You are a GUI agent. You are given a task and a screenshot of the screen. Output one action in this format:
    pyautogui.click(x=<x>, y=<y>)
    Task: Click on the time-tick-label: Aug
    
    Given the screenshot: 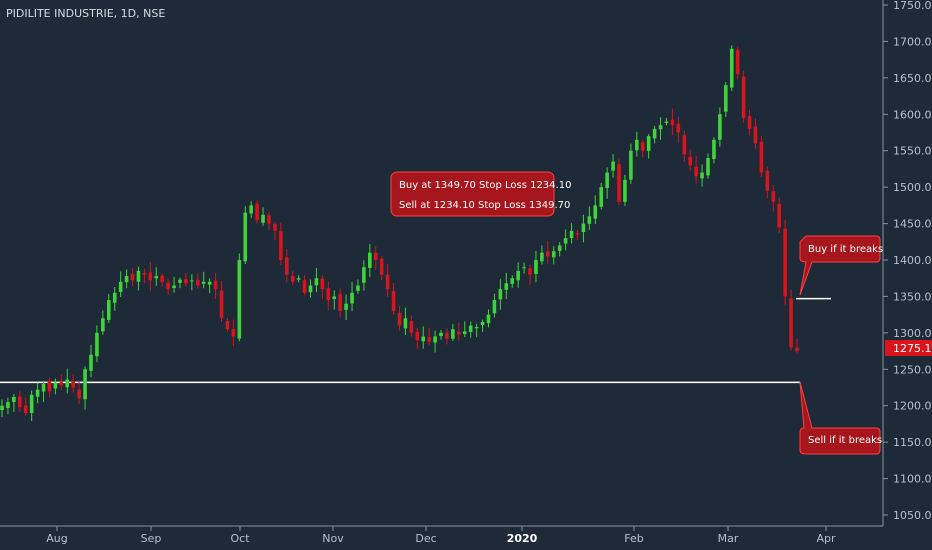 What is the action you would take?
    pyautogui.click(x=56, y=538)
    